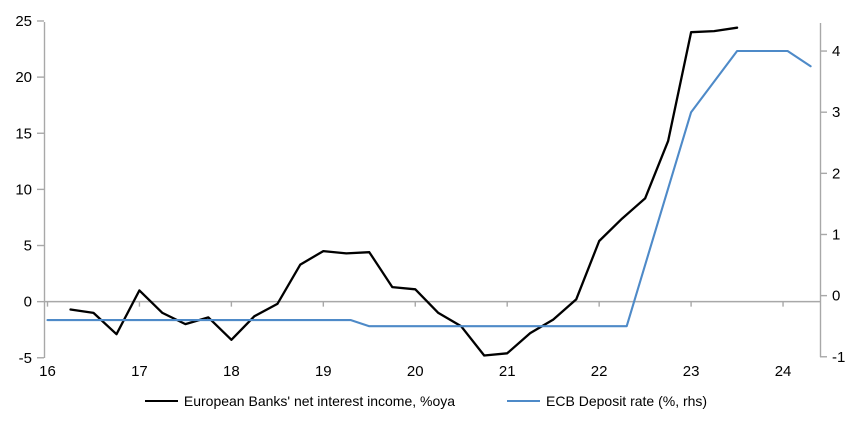 The height and width of the screenshot is (427, 852). Describe the element at coordinates (836, 112) in the screenshot. I see `right-axis-tick-label: 3` at that location.